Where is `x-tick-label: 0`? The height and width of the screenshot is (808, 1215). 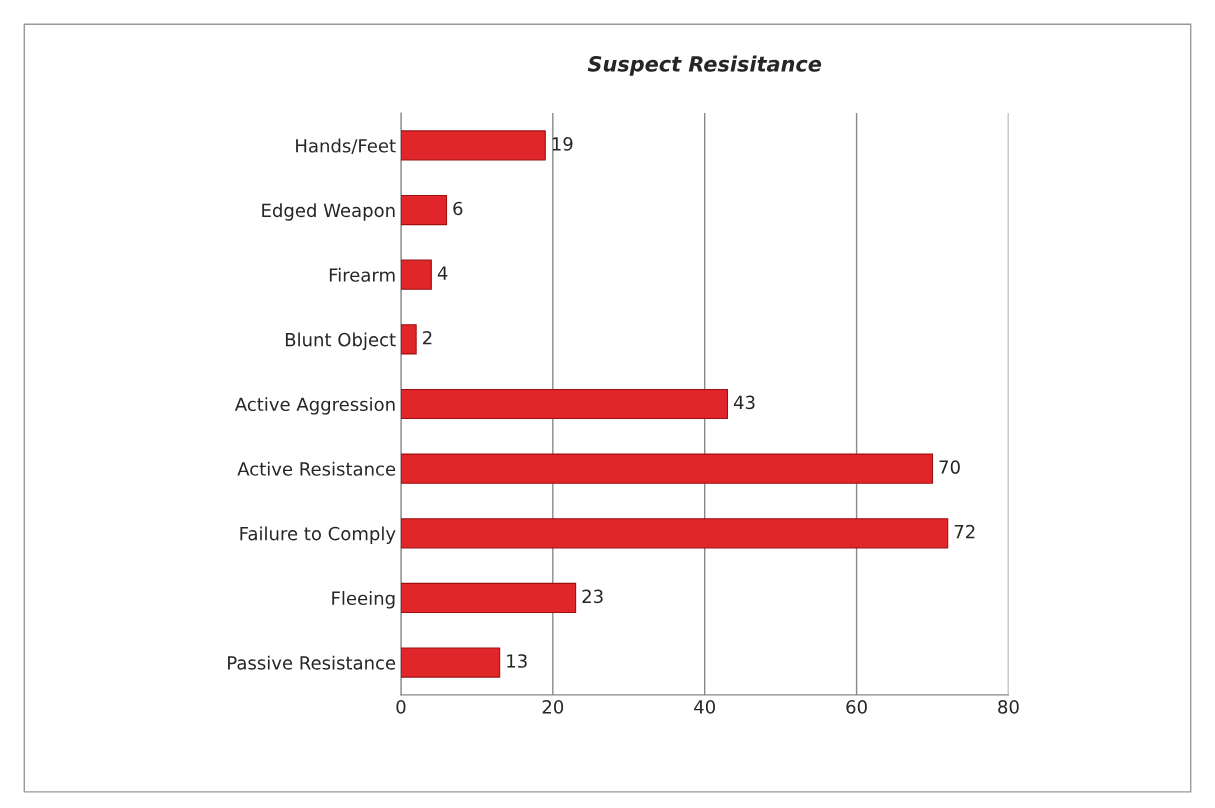
x-tick-label: 0 is located at coordinates (401, 707).